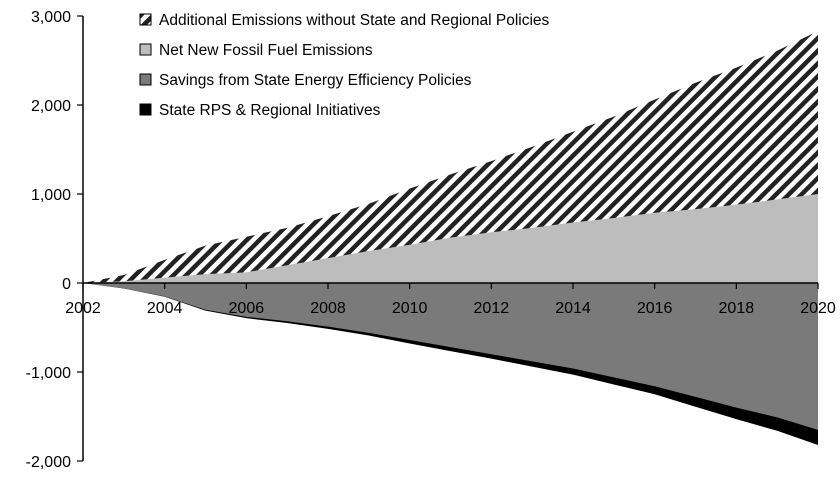  I want to click on y-tick-label: -1,000, so click(48, 373).